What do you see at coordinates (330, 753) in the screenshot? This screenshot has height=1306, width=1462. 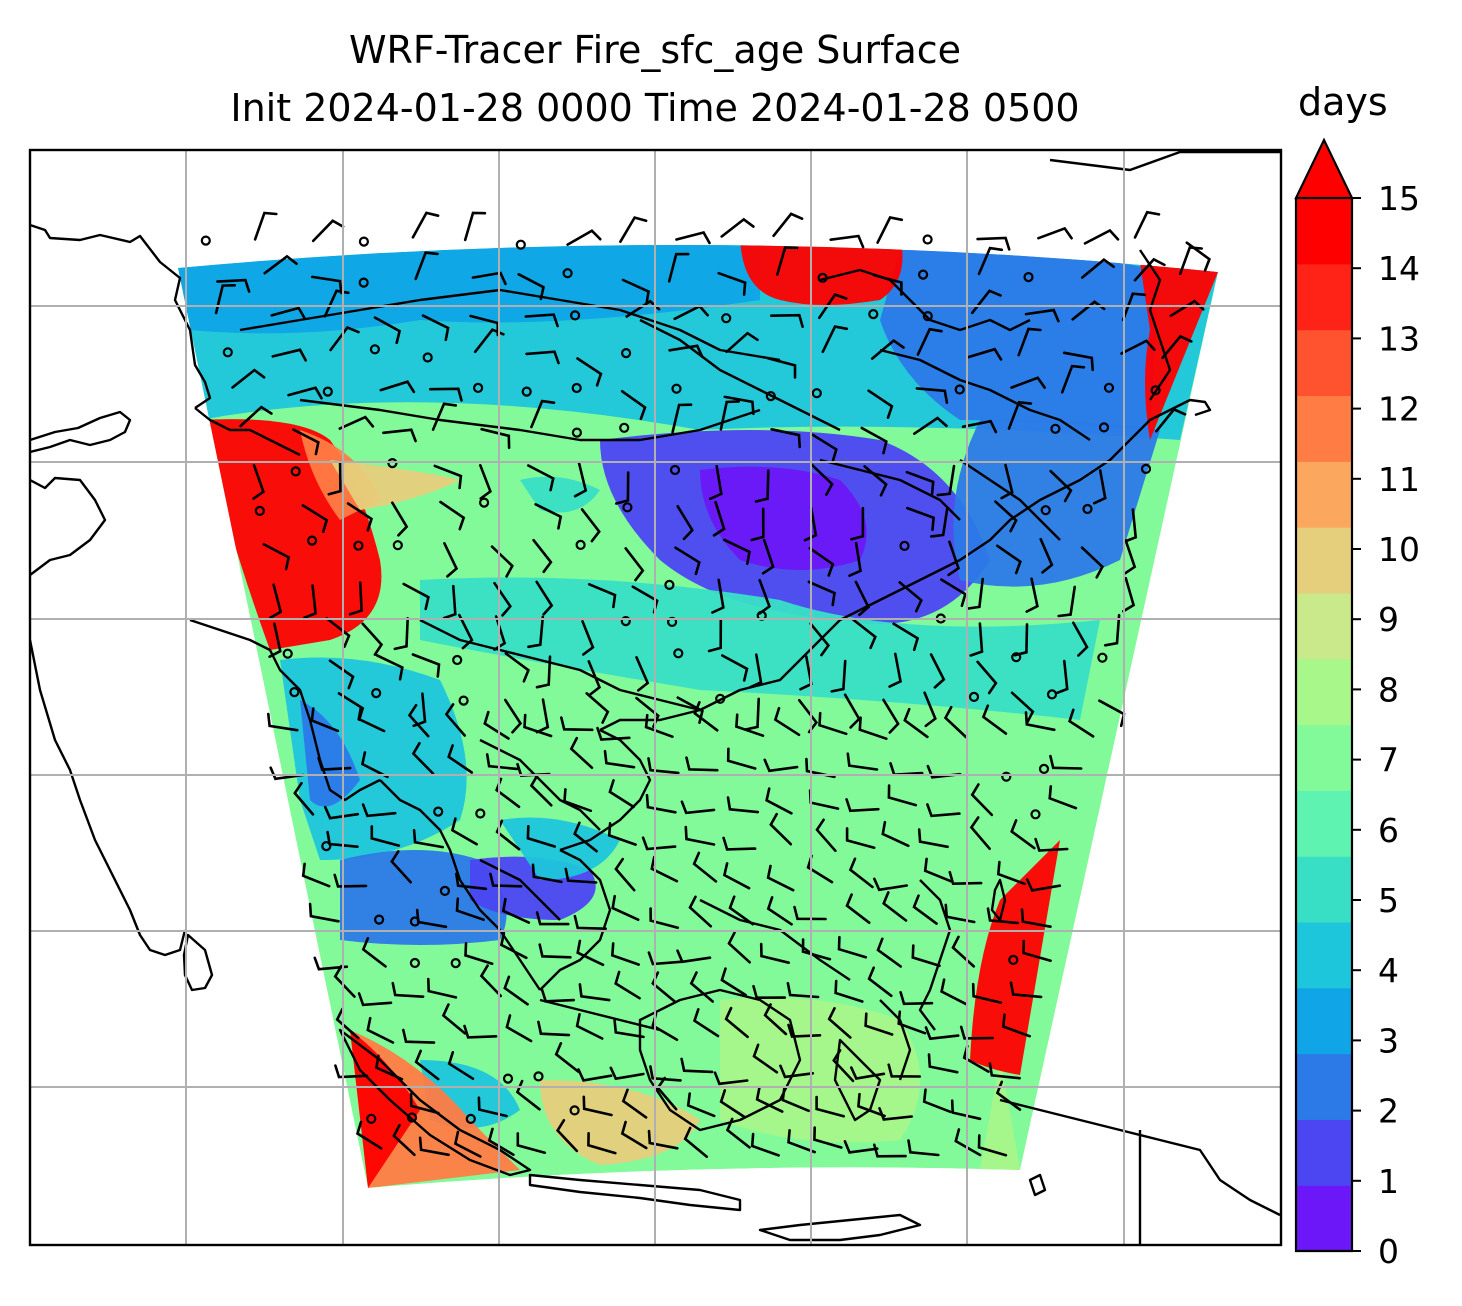 I see `field-region` at bounding box center [330, 753].